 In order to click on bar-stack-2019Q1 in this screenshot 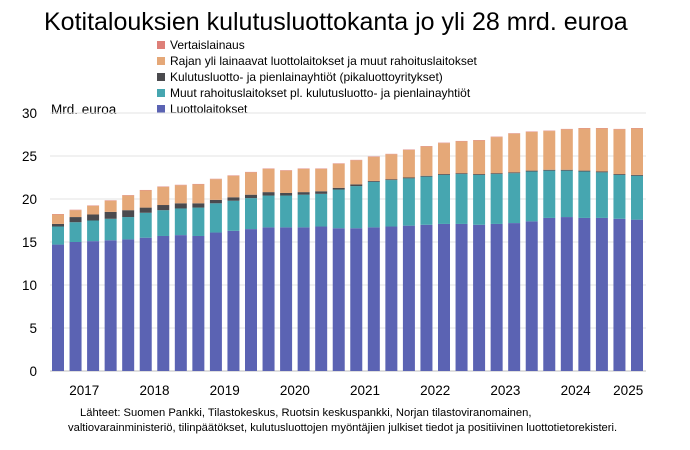, I will do `click(198, 277)`.